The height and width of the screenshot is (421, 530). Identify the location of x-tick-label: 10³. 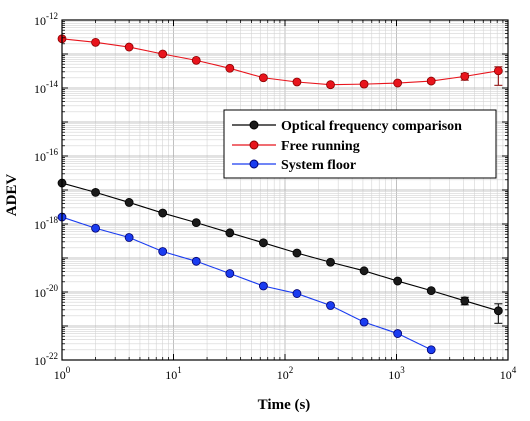
(396, 373).